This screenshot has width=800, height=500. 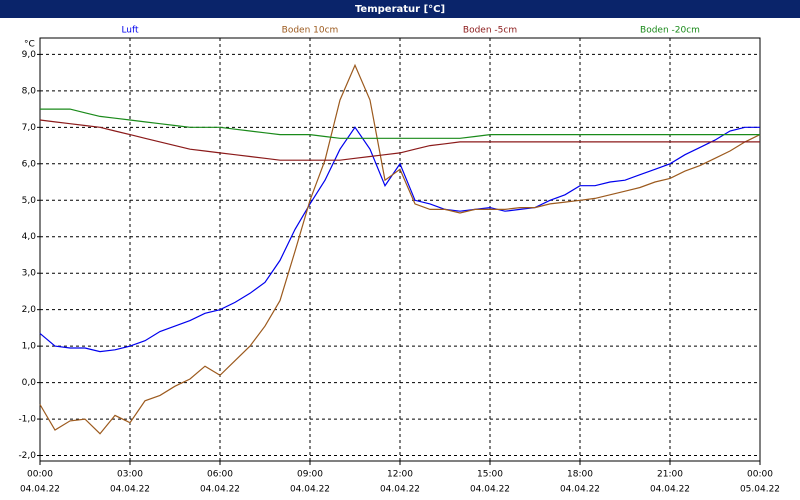 I want to click on legend-label: Boden -5cm, so click(x=490, y=31).